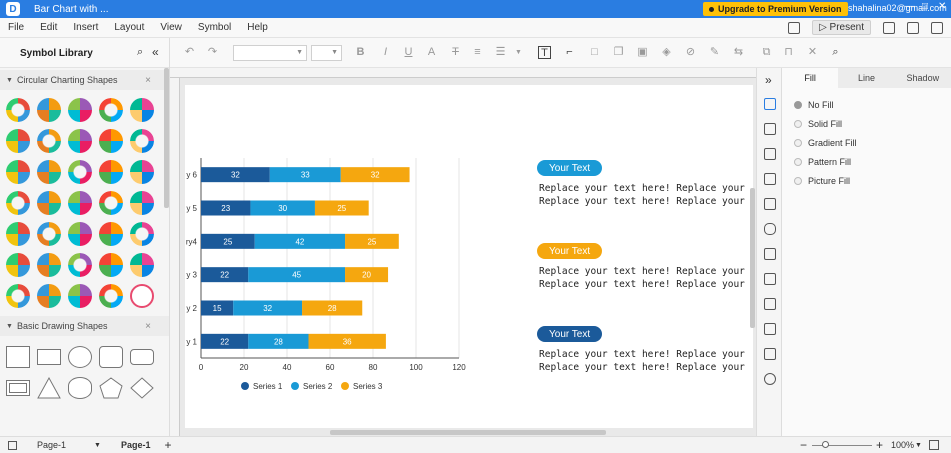  What do you see at coordinates (148, 80) in the screenshot?
I see `close-section-icon: ×` at bounding box center [148, 80].